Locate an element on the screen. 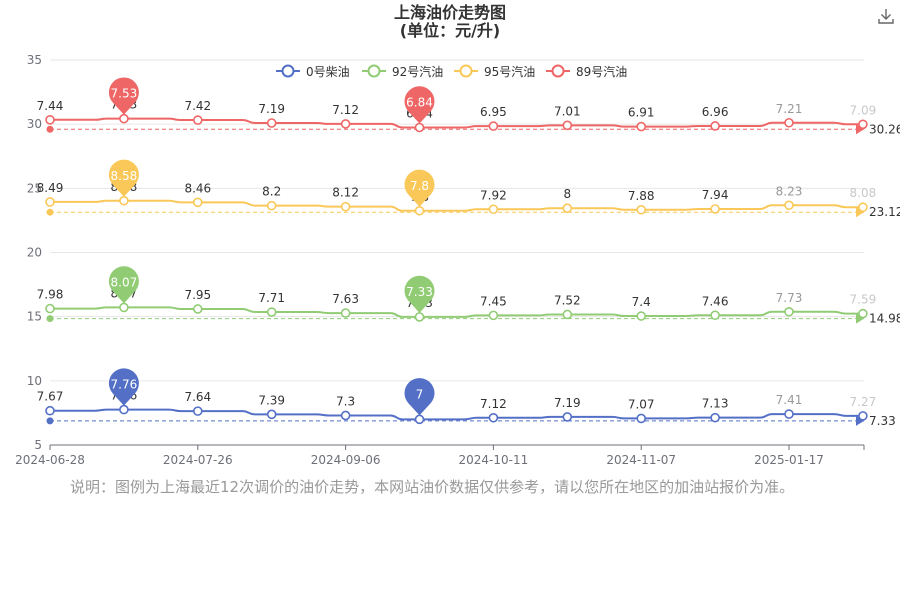 This screenshot has width=900, height=600. y-tick-label: 30 is located at coordinates (34, 124).